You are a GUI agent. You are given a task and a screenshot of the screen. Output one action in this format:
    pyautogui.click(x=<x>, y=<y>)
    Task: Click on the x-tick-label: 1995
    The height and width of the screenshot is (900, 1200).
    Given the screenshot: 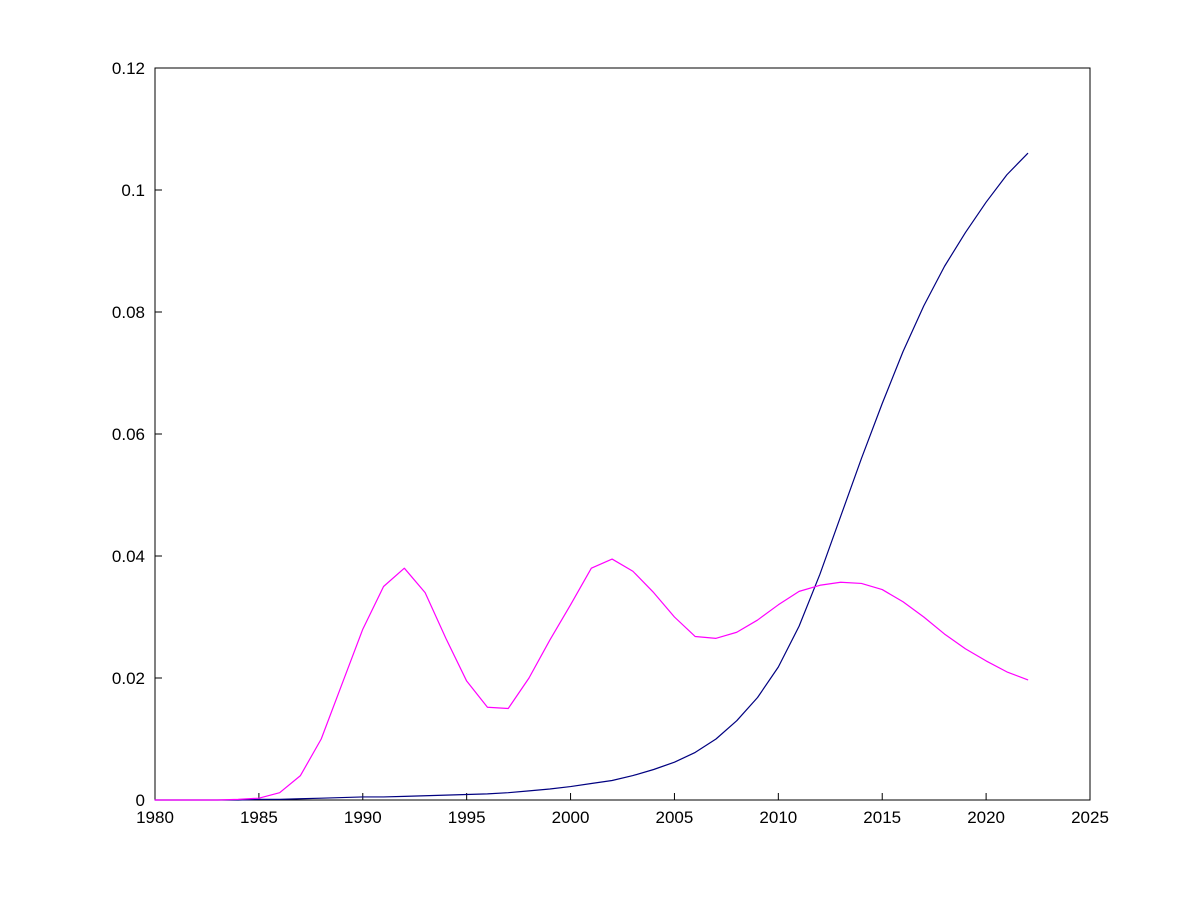 What is the action you would take?
    pyautogui.click(x=467, y=817)
    